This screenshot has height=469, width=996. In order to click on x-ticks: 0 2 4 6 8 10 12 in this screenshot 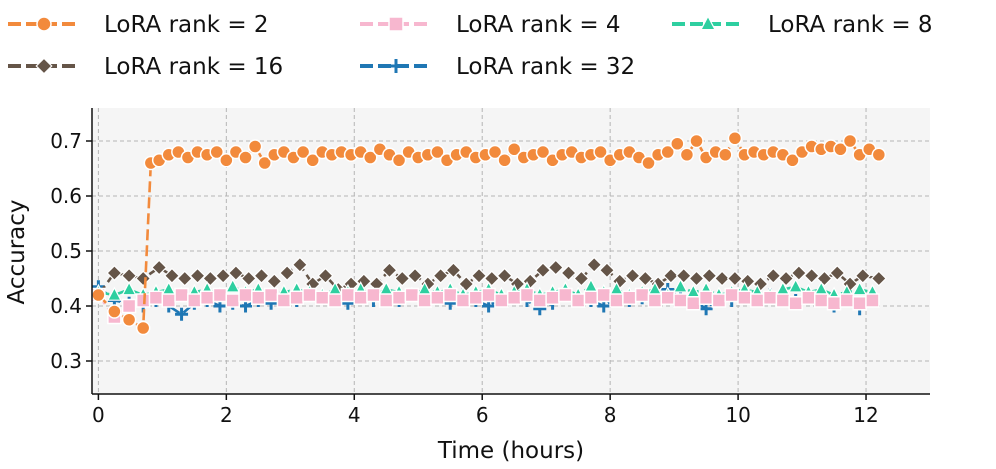, I will do `click(485, 410)`.